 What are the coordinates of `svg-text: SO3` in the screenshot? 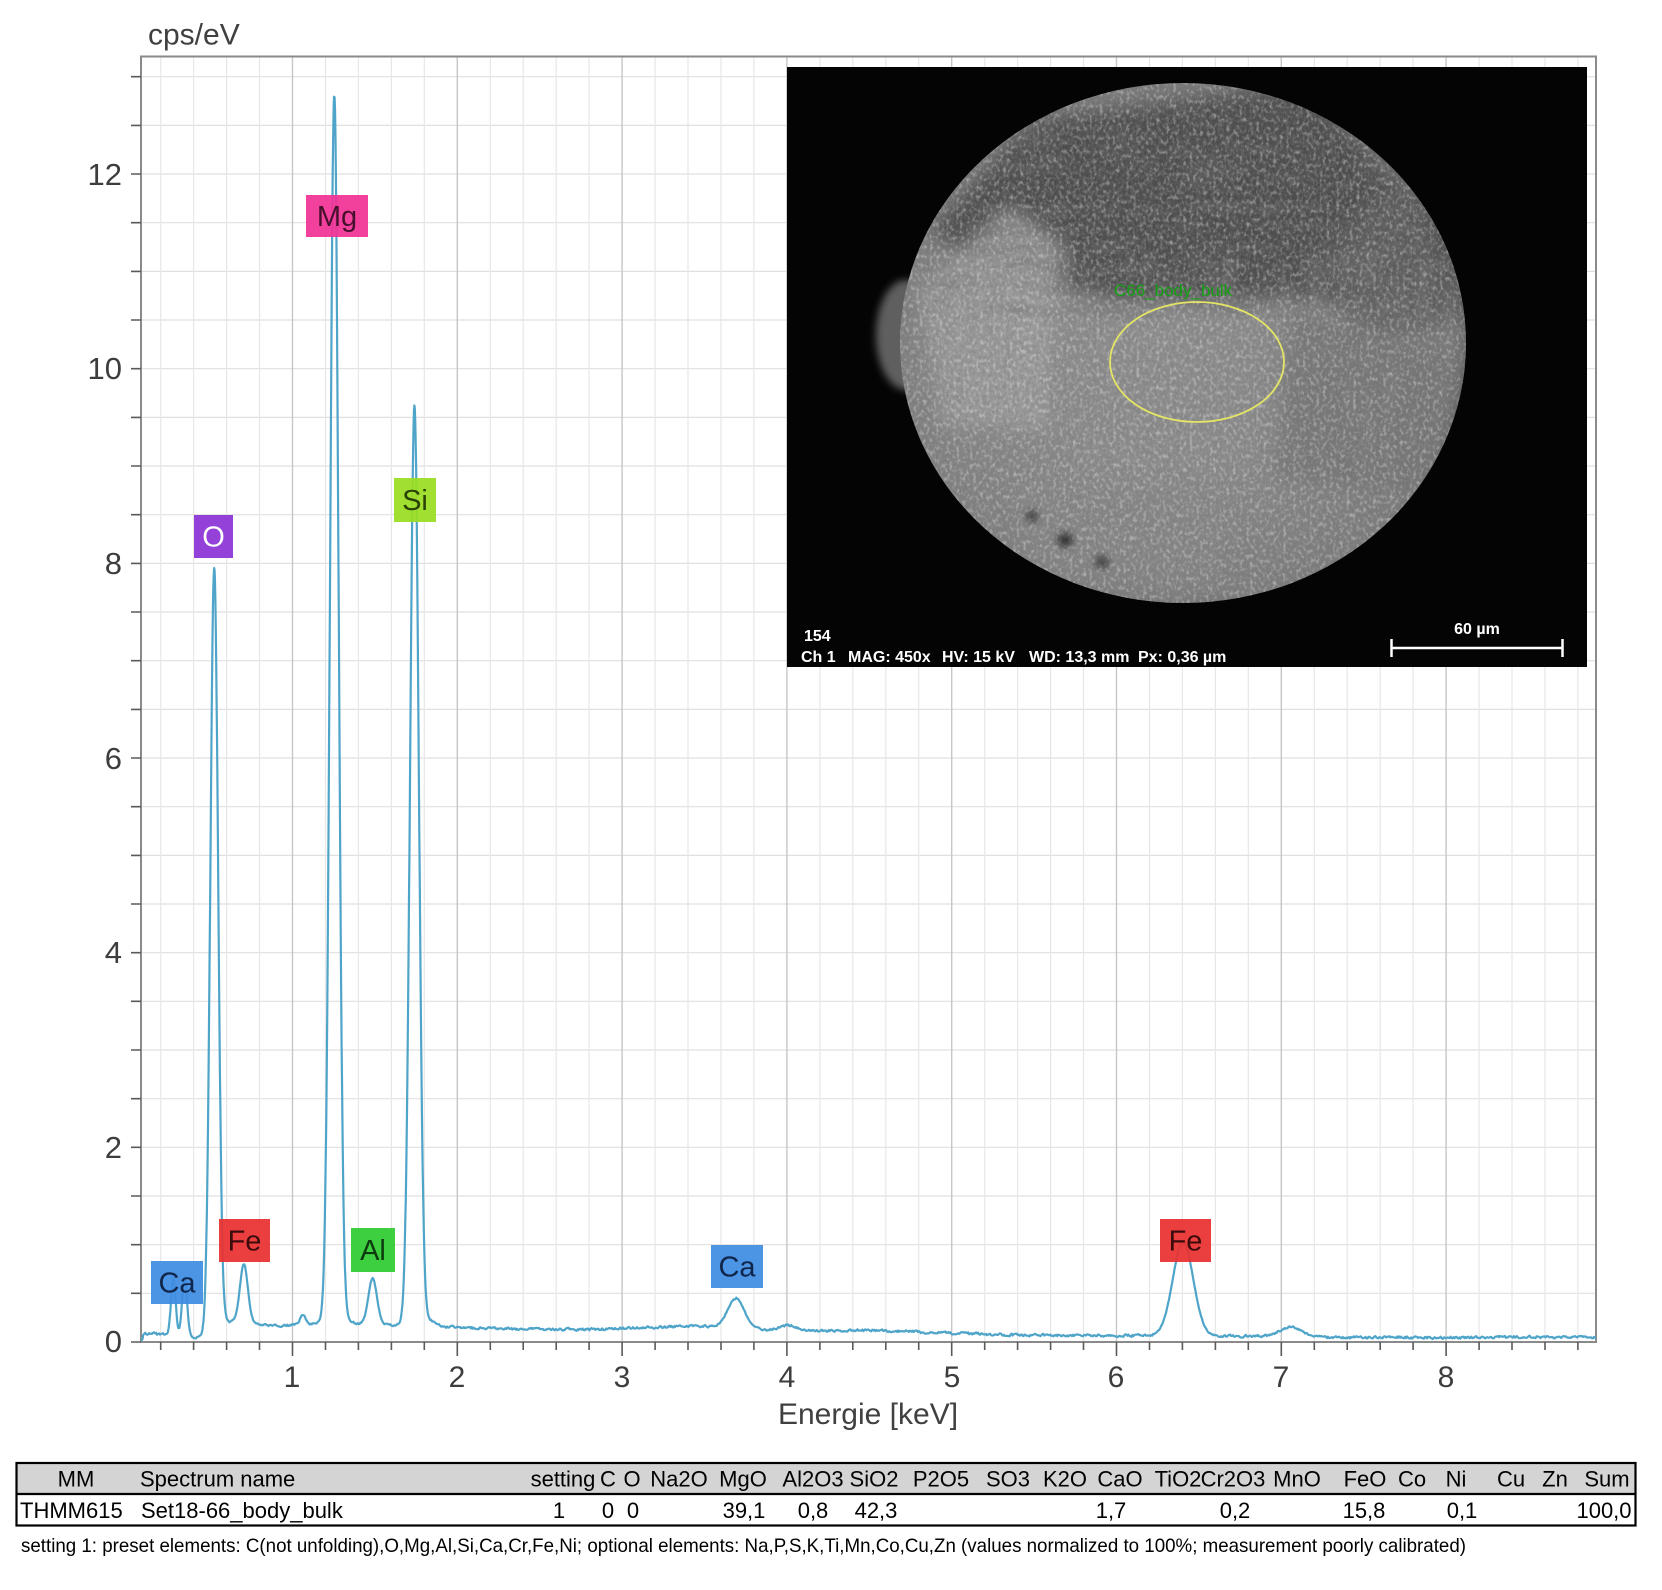 It's located at (1008, 1479).